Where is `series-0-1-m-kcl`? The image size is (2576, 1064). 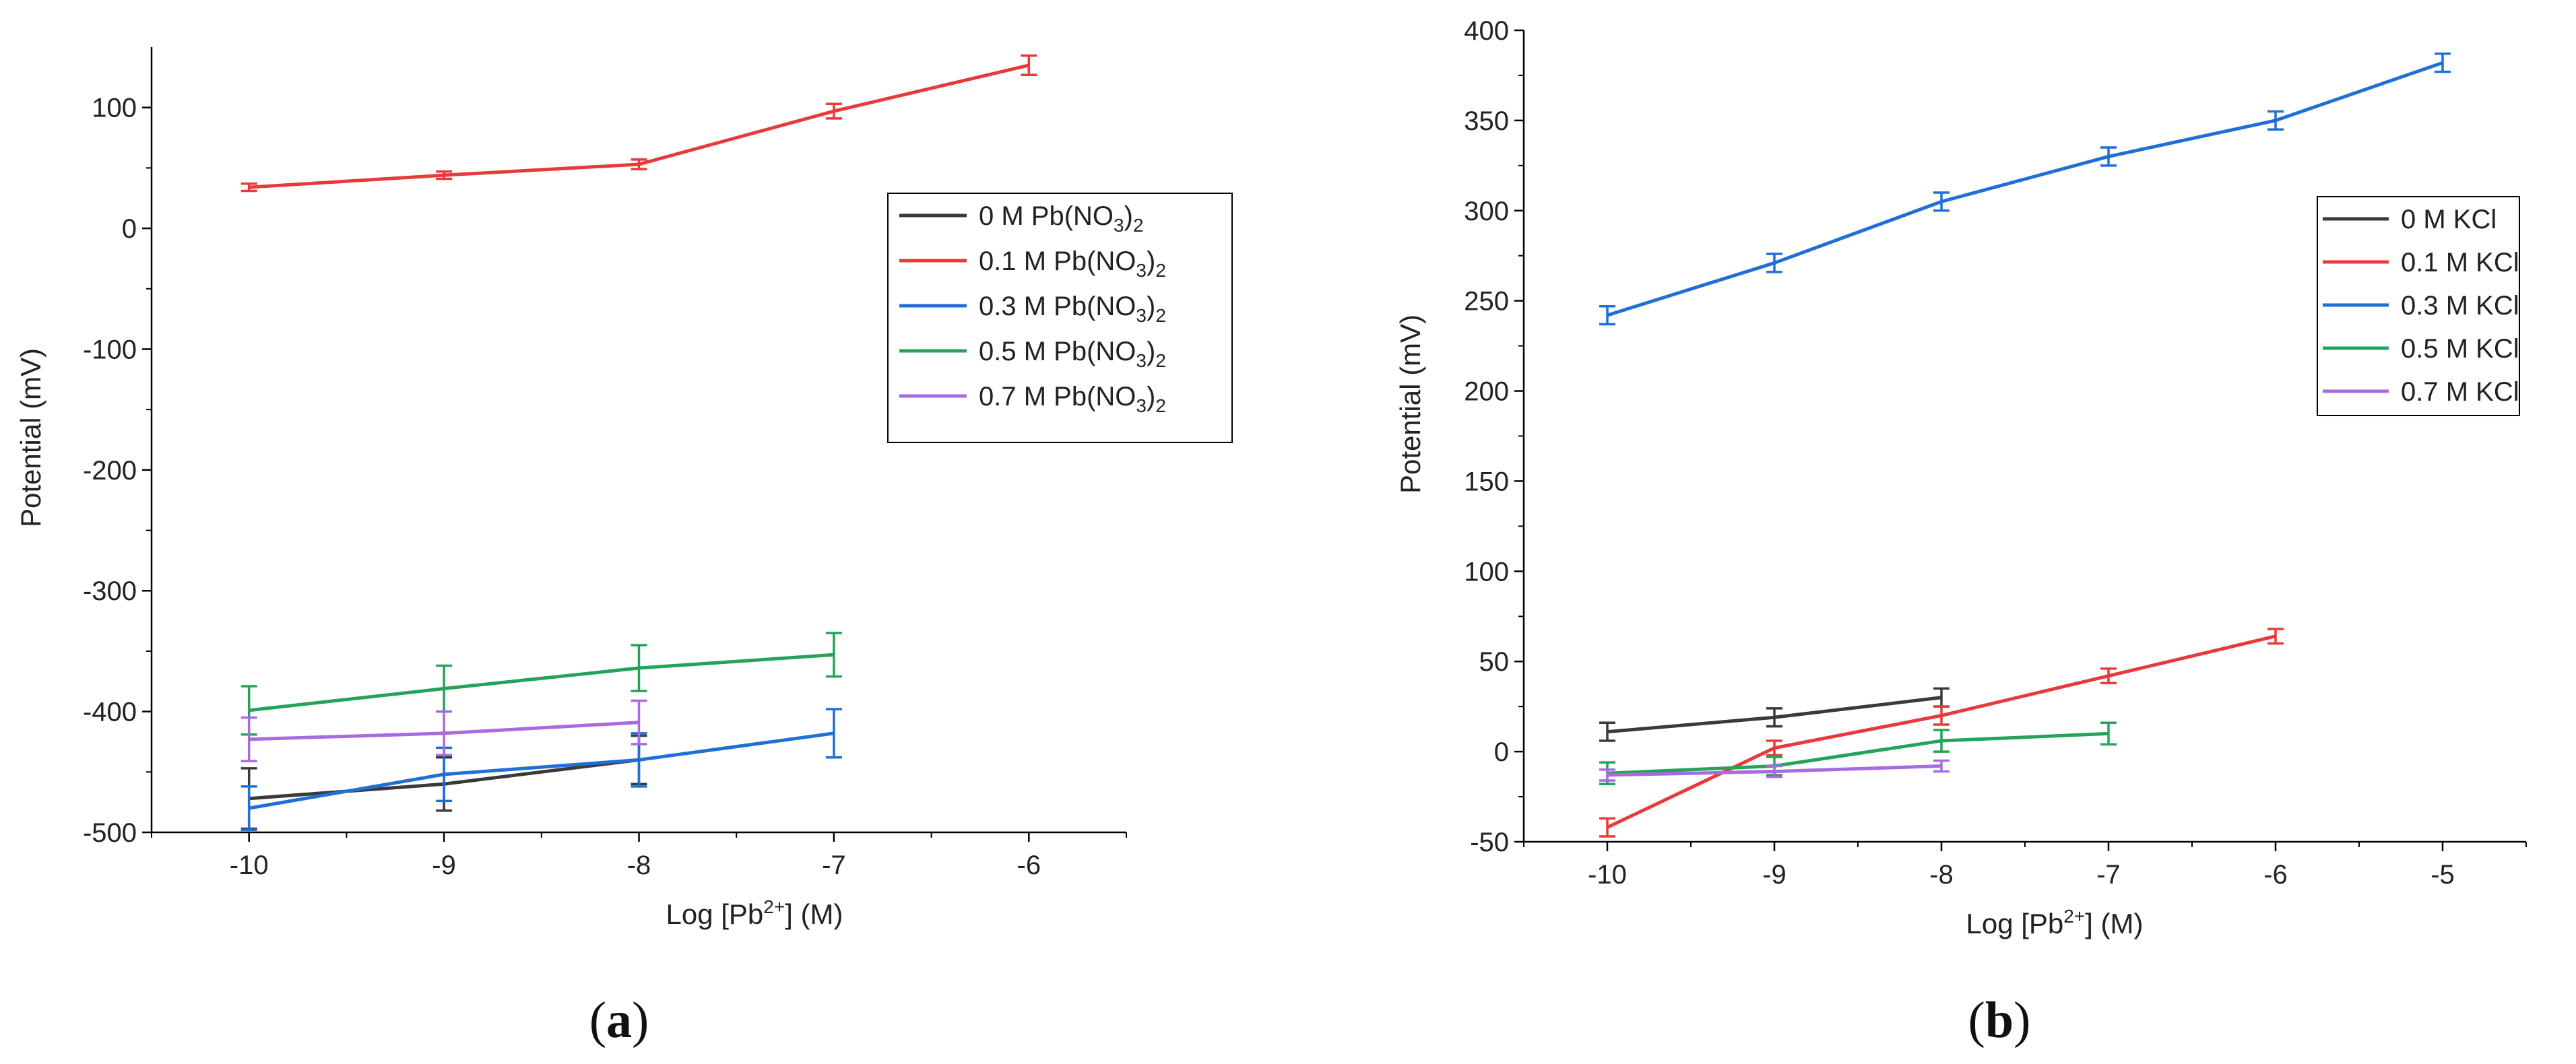
series-0-1-m-kcl is located at coordinates (1941, 733).